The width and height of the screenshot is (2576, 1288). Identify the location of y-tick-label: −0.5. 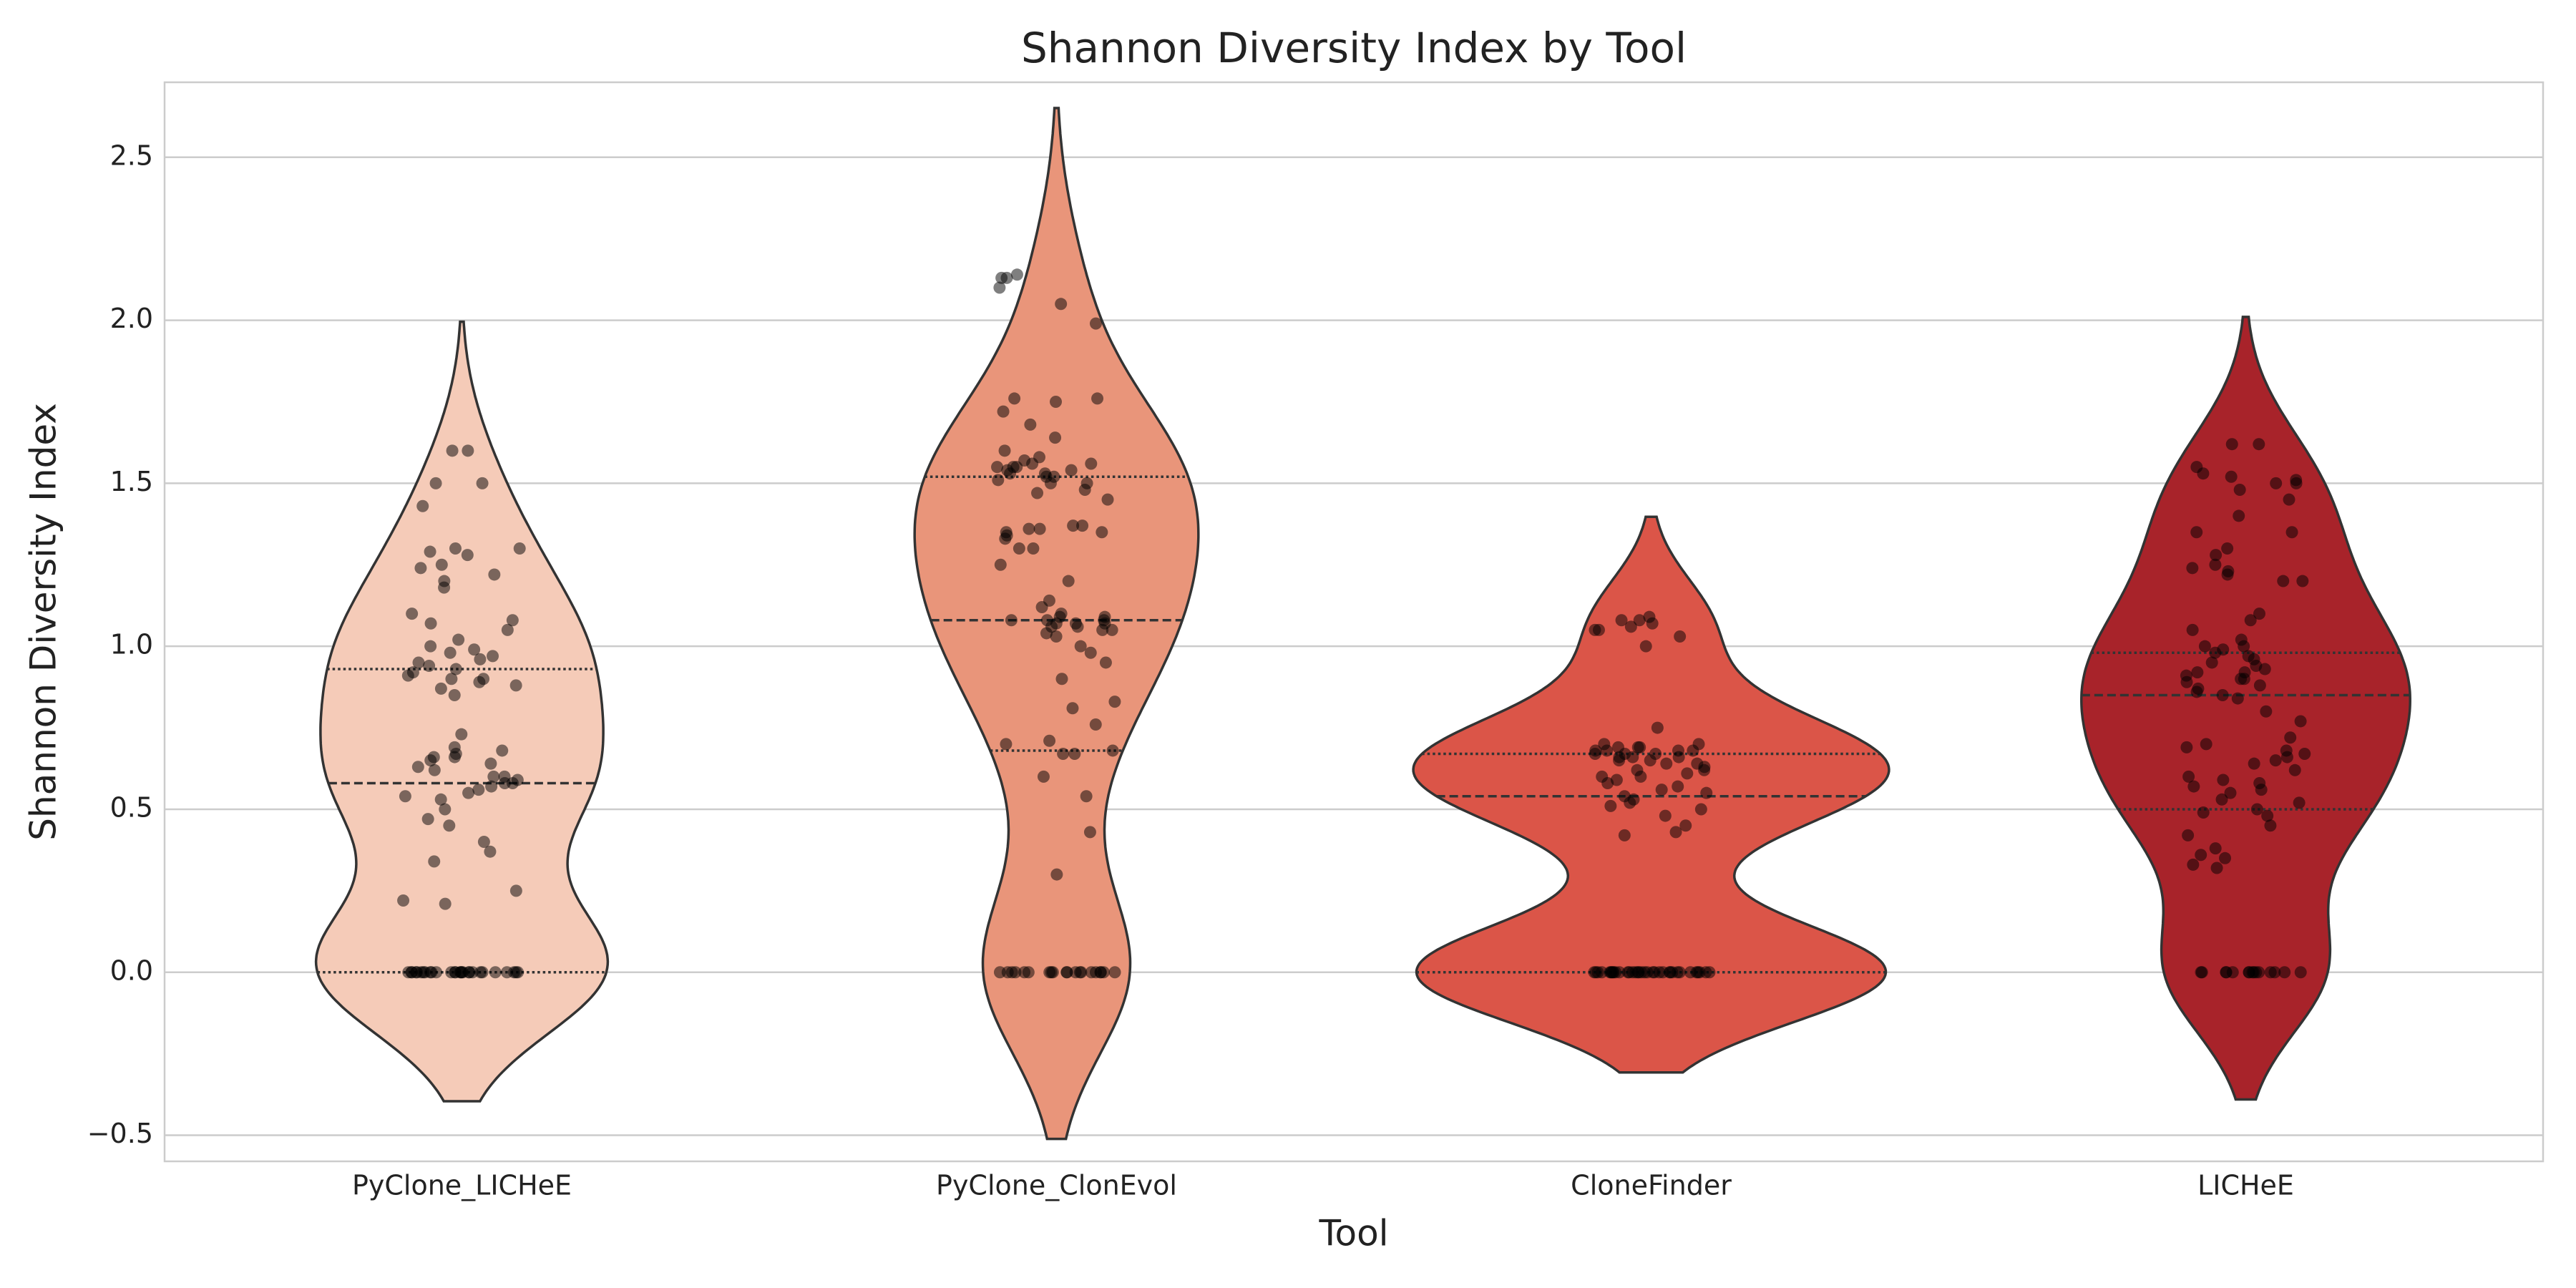
(120, 1133).